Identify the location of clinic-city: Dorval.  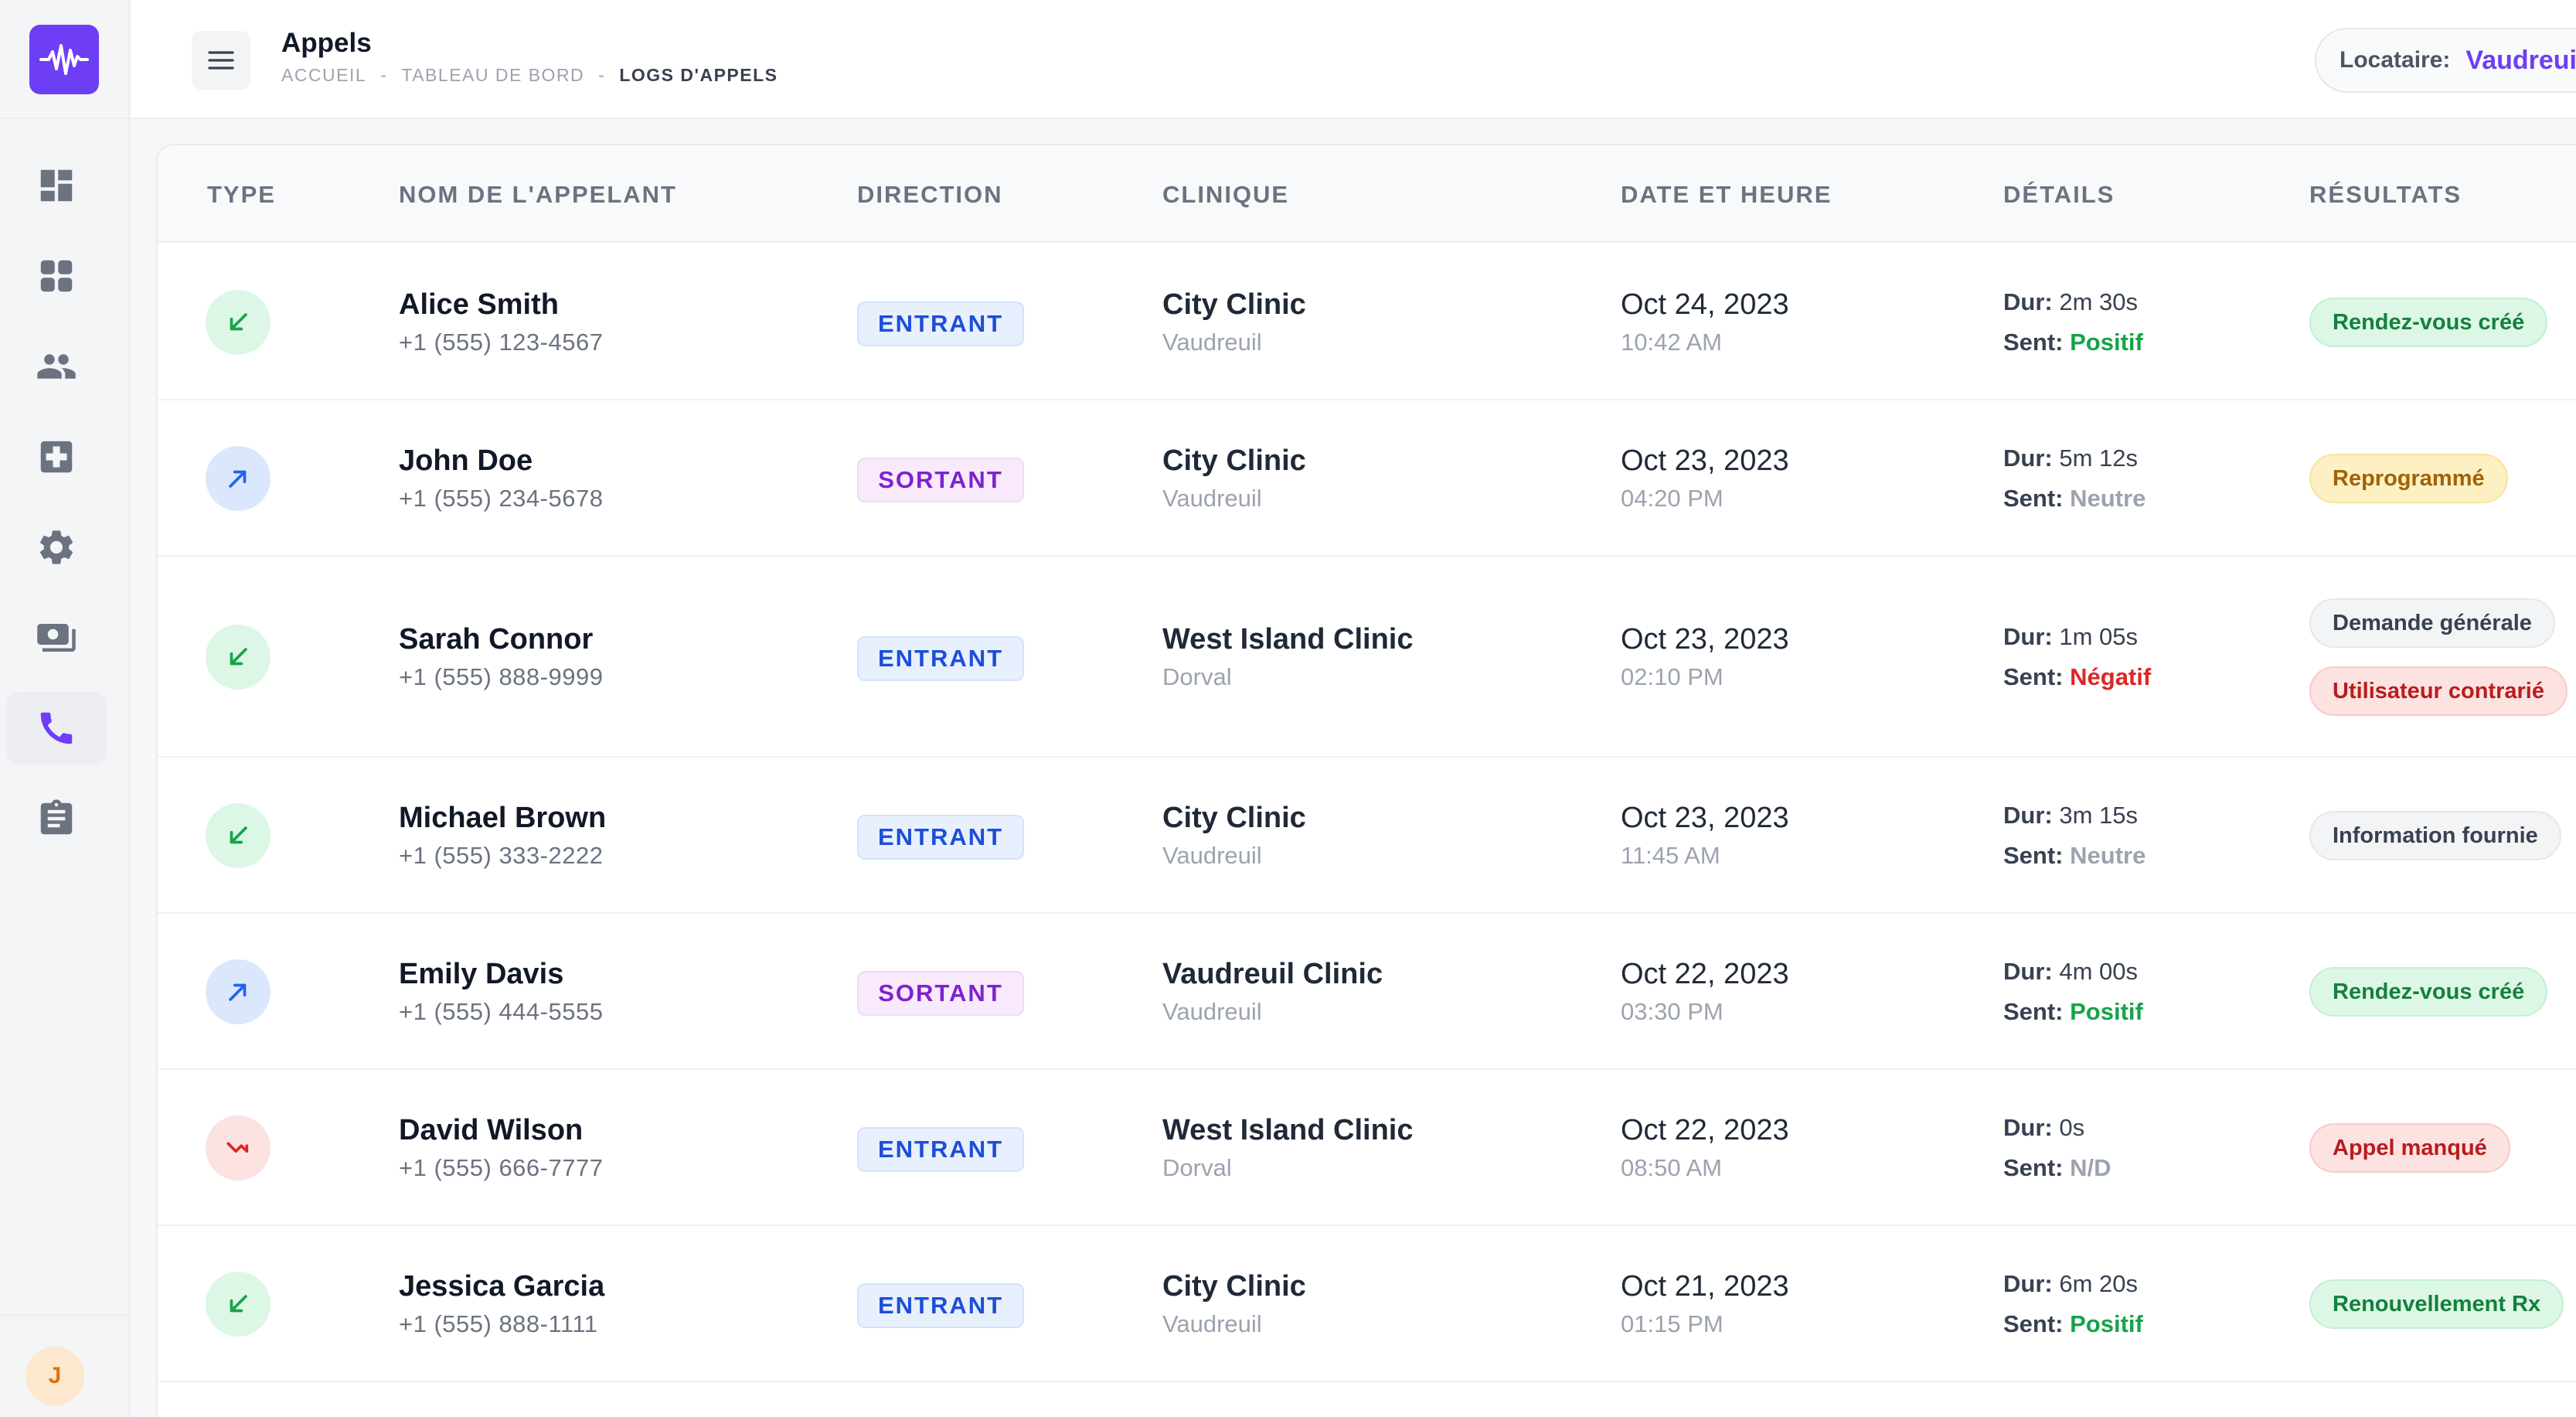
(1197, 1167).